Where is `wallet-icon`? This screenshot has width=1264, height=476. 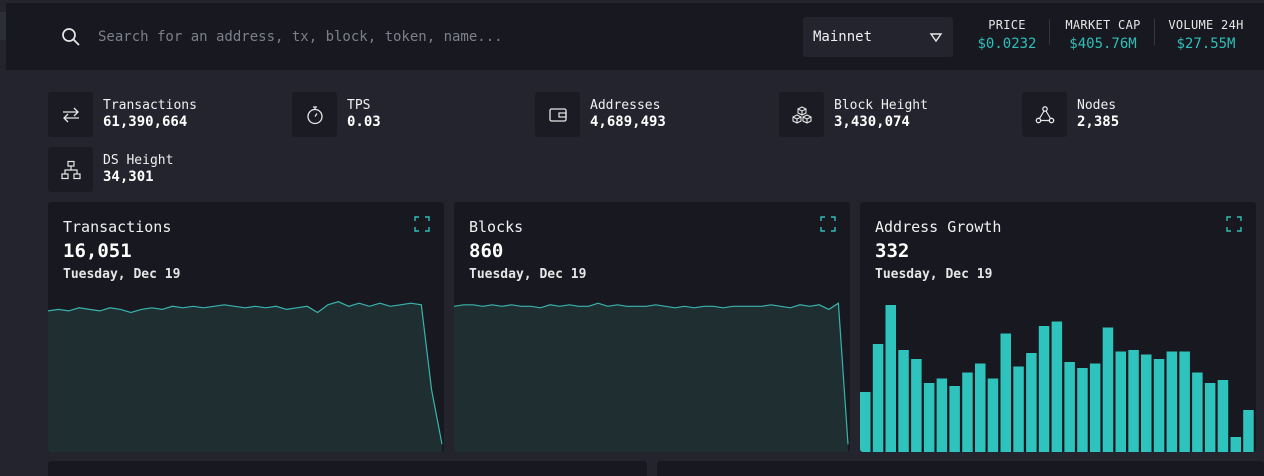
wallet-icon is located at coordinates (557, 114).